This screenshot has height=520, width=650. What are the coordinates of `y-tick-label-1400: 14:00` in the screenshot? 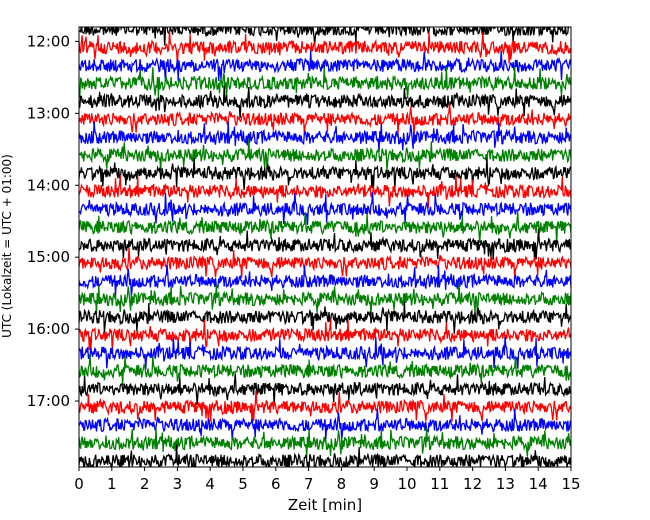 It's located at (48, 185).